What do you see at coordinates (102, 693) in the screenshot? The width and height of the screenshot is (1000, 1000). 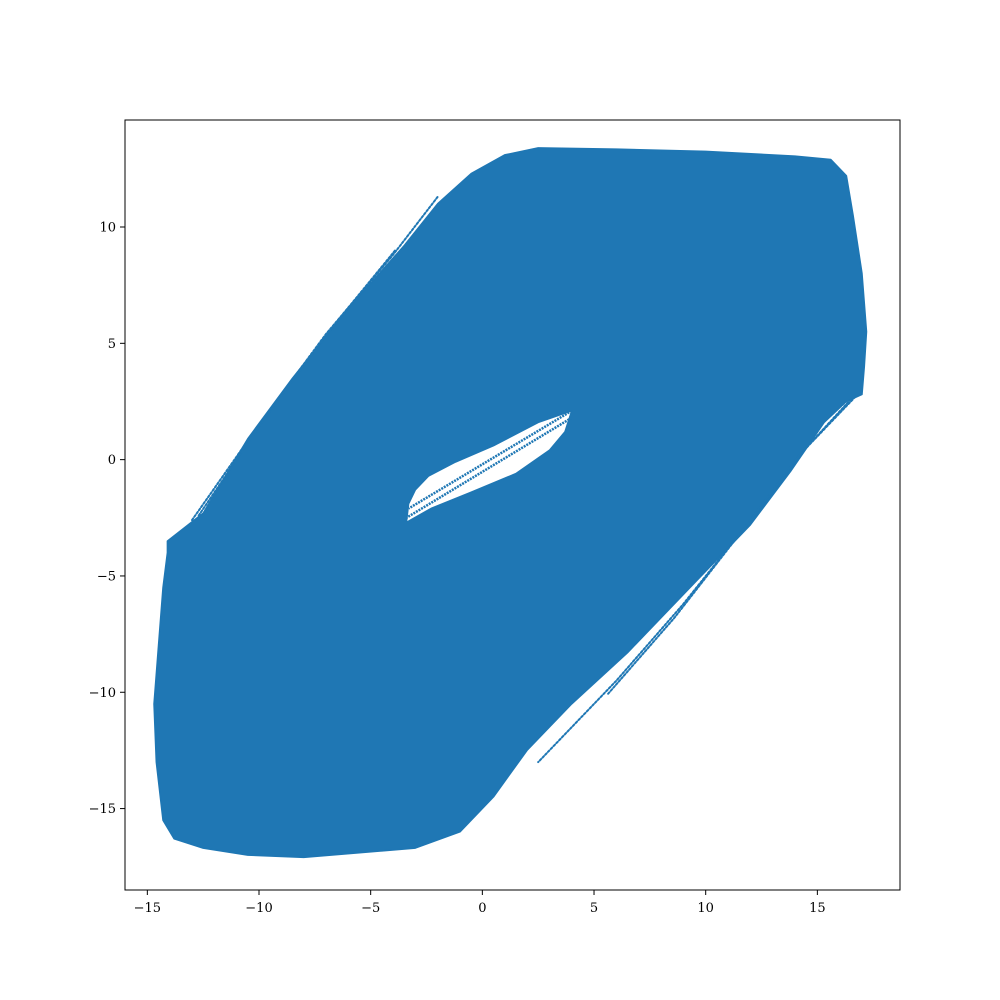 I see `y-tick-label: −10` at bounding box center [102, 693].